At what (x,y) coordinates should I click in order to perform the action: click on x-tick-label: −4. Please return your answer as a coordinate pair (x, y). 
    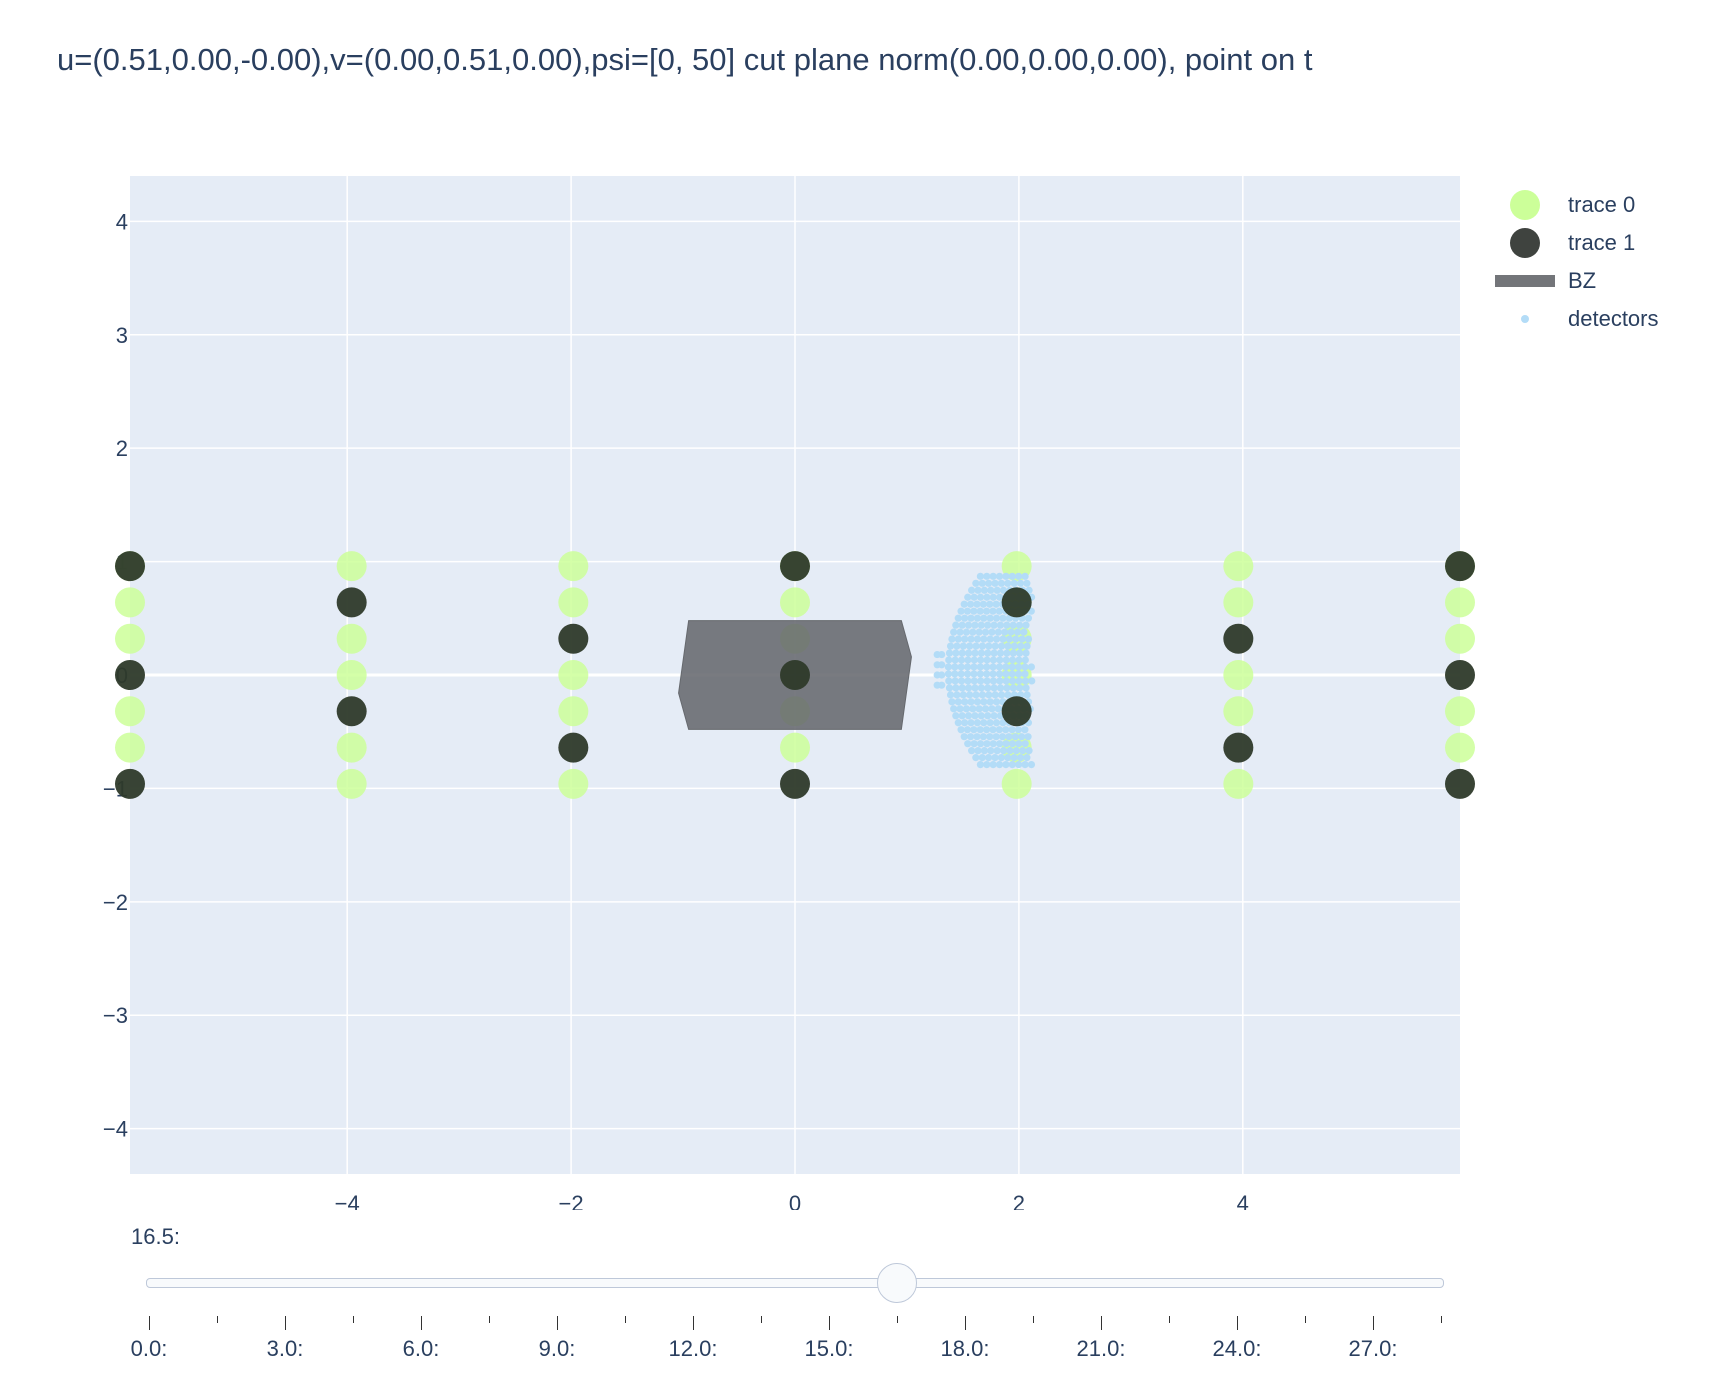
    Looking at the image, I should click on (347, 1200).